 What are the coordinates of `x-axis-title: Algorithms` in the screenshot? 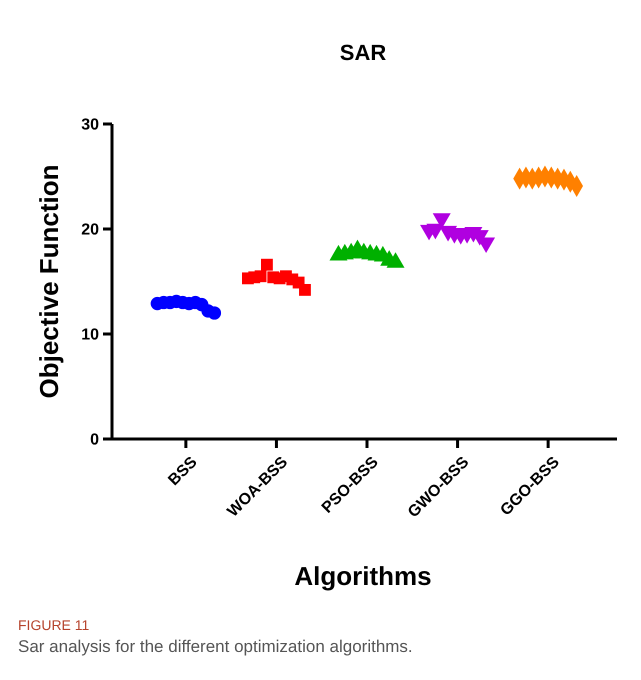 It's located at (363, 576).